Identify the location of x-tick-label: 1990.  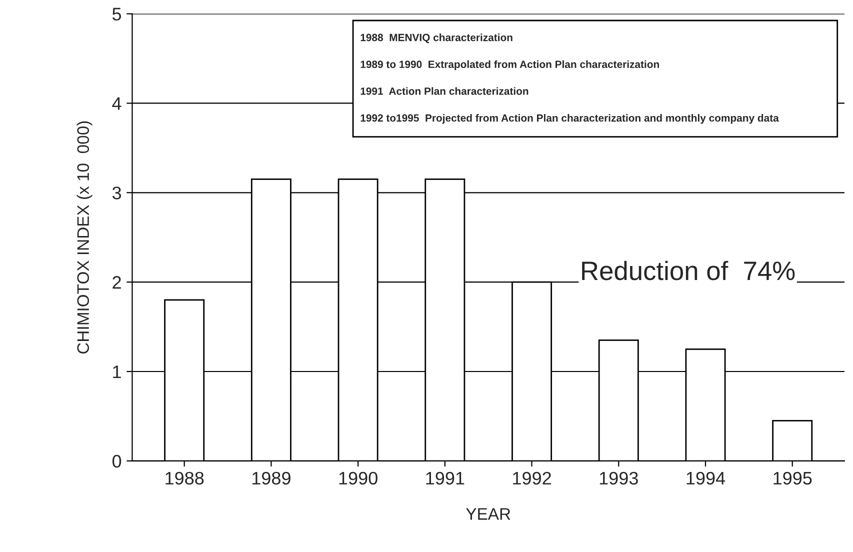
(358, 478).